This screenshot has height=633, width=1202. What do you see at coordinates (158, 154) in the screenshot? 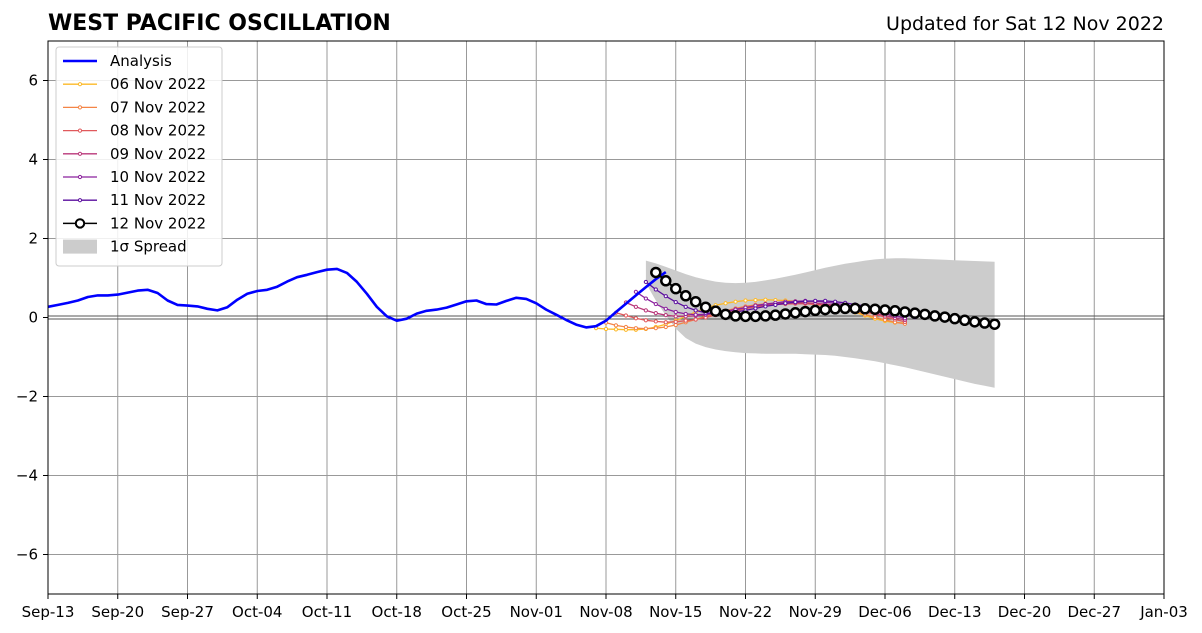
I see `legend-label: 09 Nov 2022` at bounding box center [158, 154].